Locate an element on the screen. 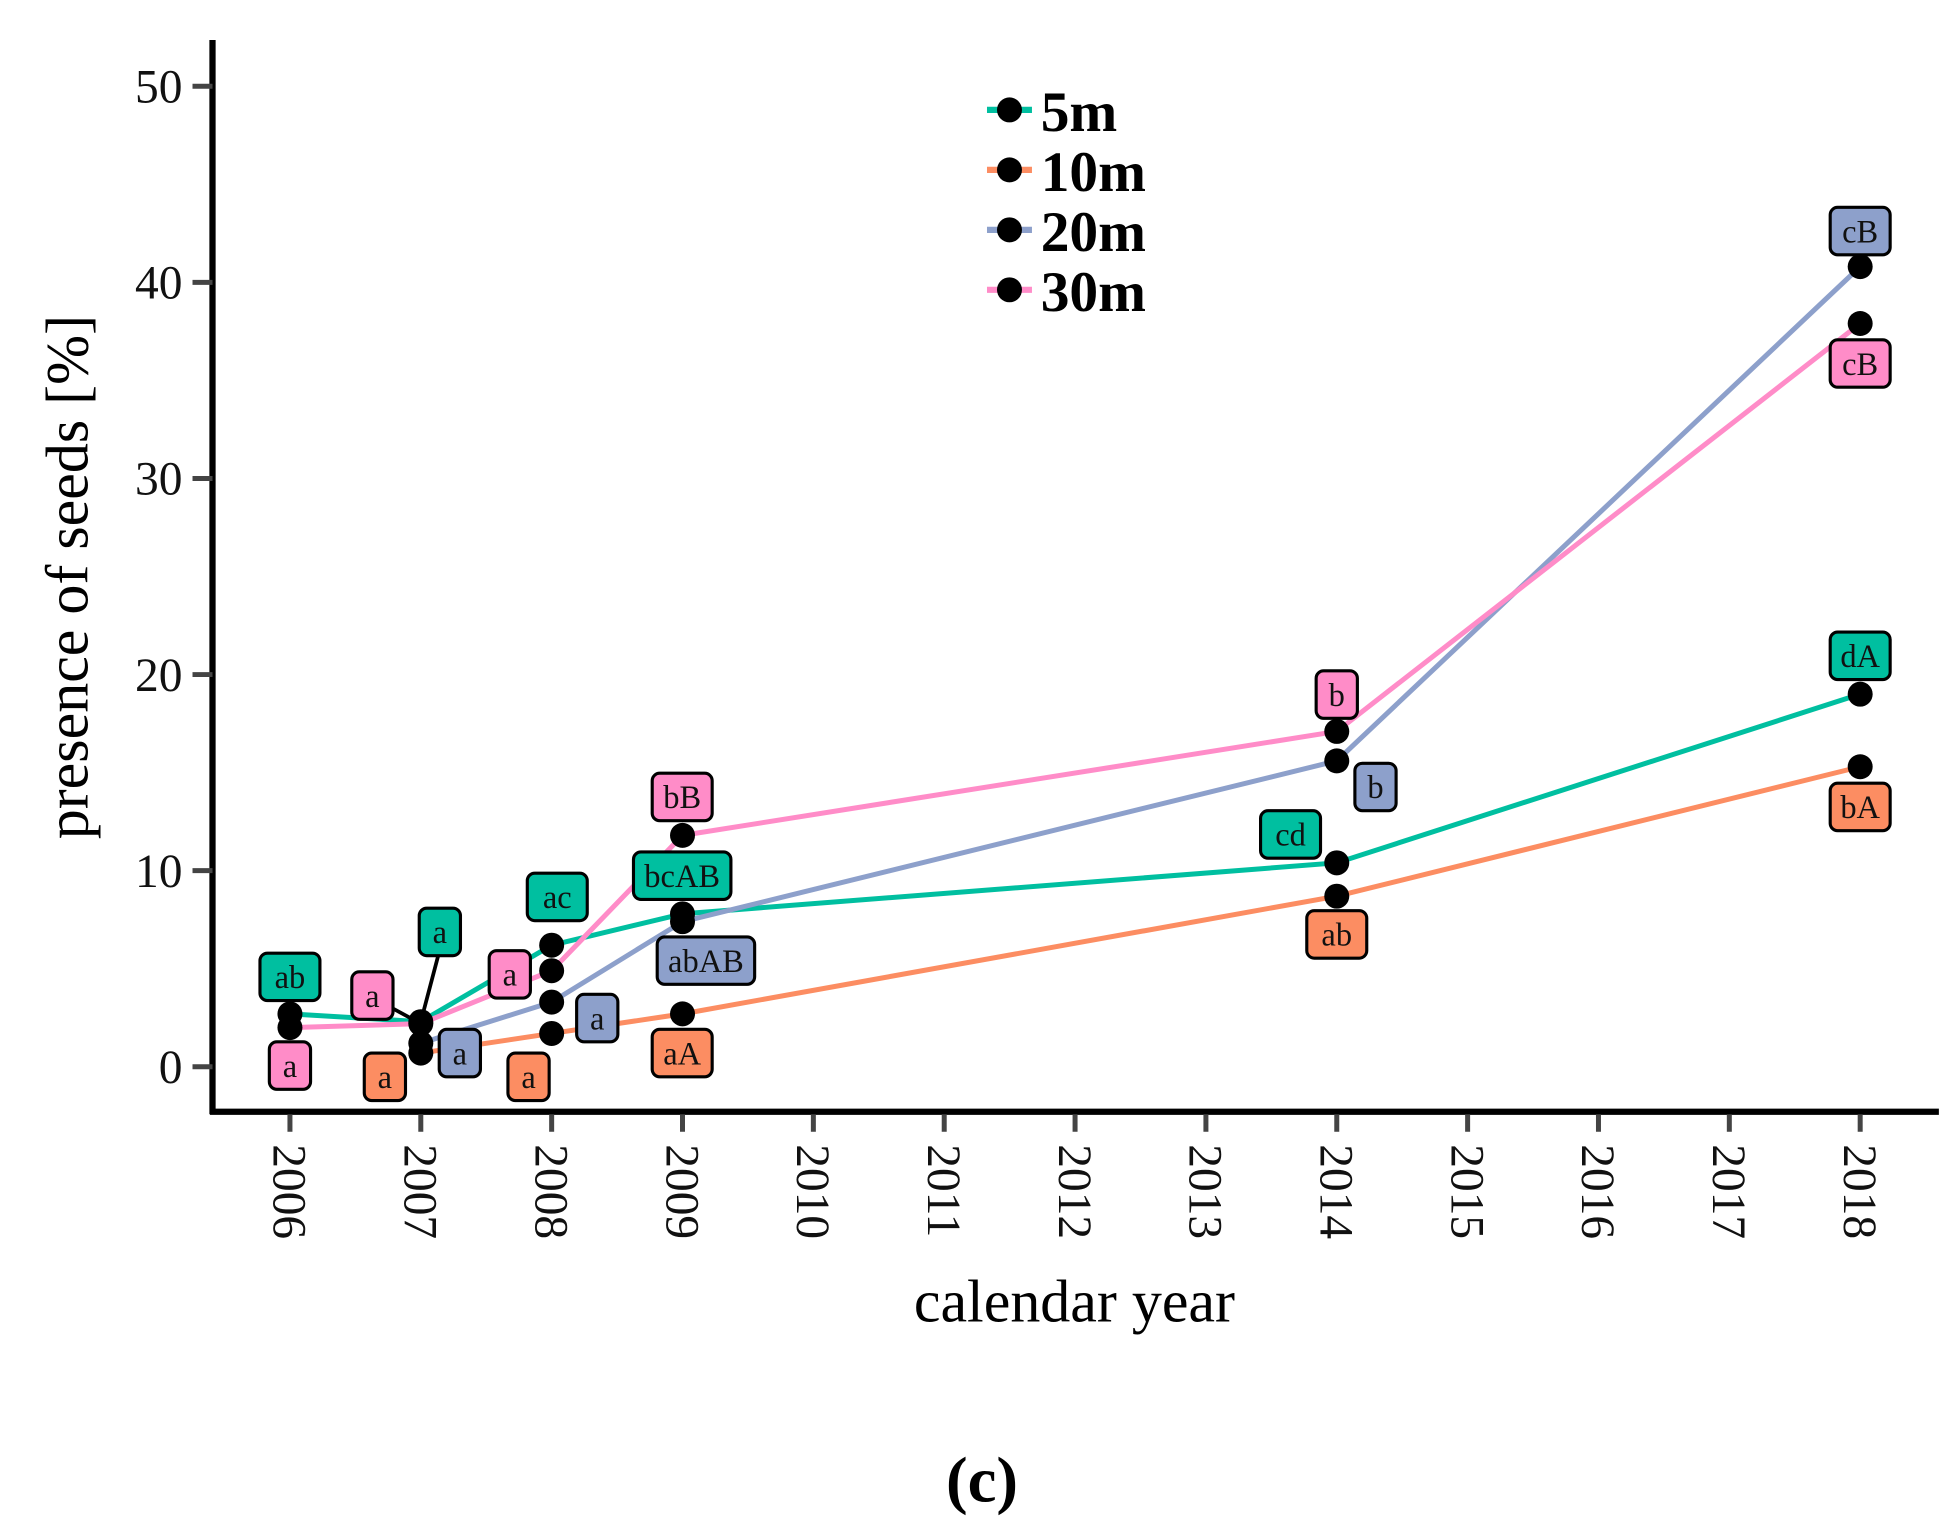 The width and height of the screenshot is (1959, 1539). legend-item-20m: 20m is located at coordinates (1066, 232).